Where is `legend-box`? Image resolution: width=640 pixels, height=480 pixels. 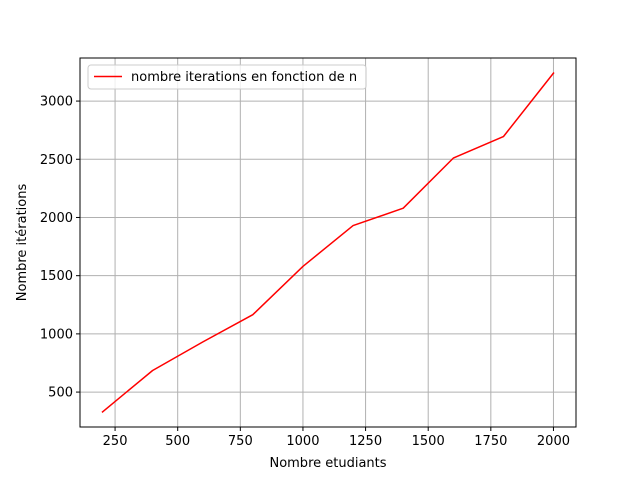 legend-box is located at coordinates (227, 77).